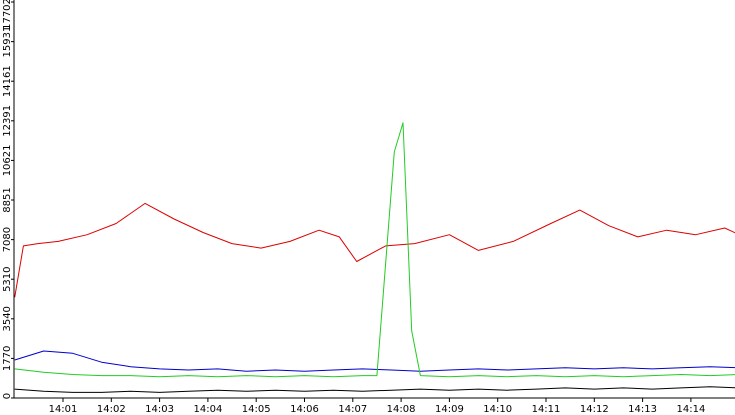 Image resolution: width=735 pixels, height=415 pixels. What do you see at coordinates (546, 409) in the screenshot?
I see `x-tick-label: 14:11` at bounding box center [546, 409].